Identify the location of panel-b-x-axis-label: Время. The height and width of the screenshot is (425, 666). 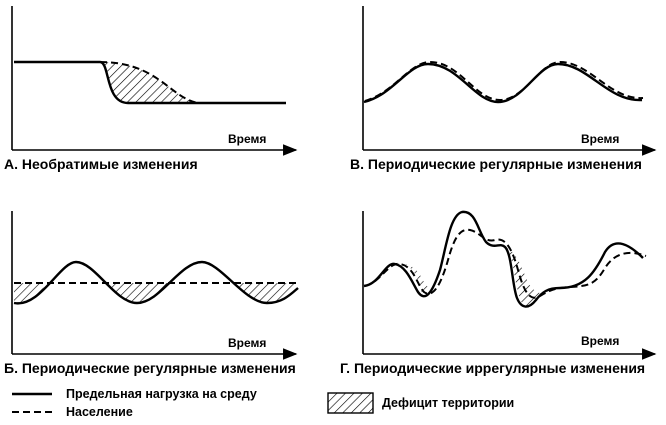
(600, 139).